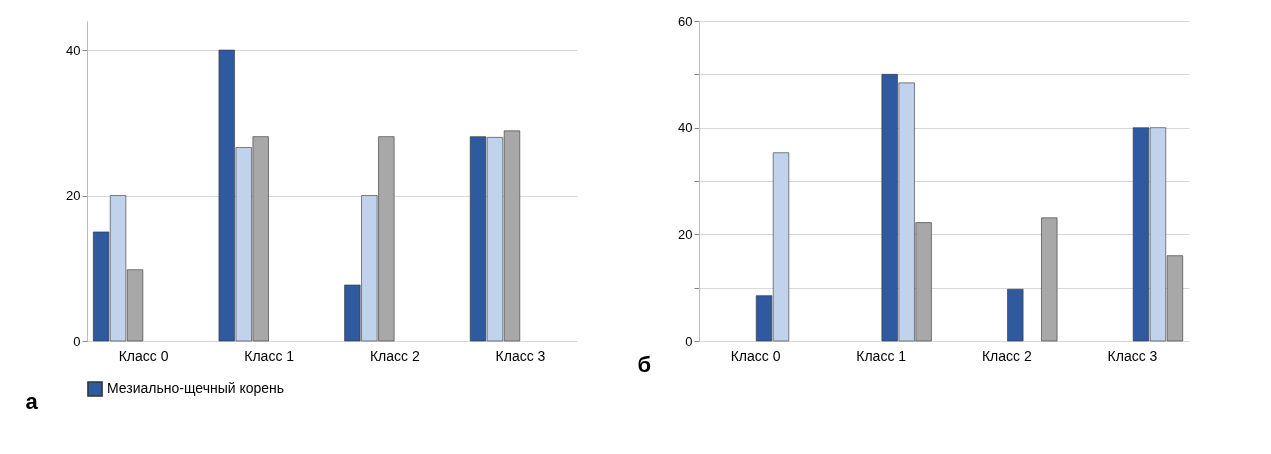  Describe the element at coordinates (196, 388) in the screenshot. I see `legend-label: Мезиально-щечный корень` at that location.